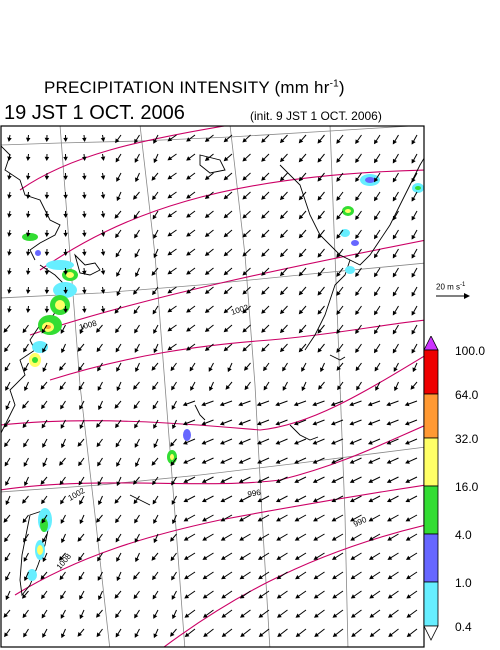 Image resolution: width=500 pixels, height=650 pixels. Describe the element at coordinates (463, 535) in the screenshot. I see `colorbar-label-4: 4.0` at that location.